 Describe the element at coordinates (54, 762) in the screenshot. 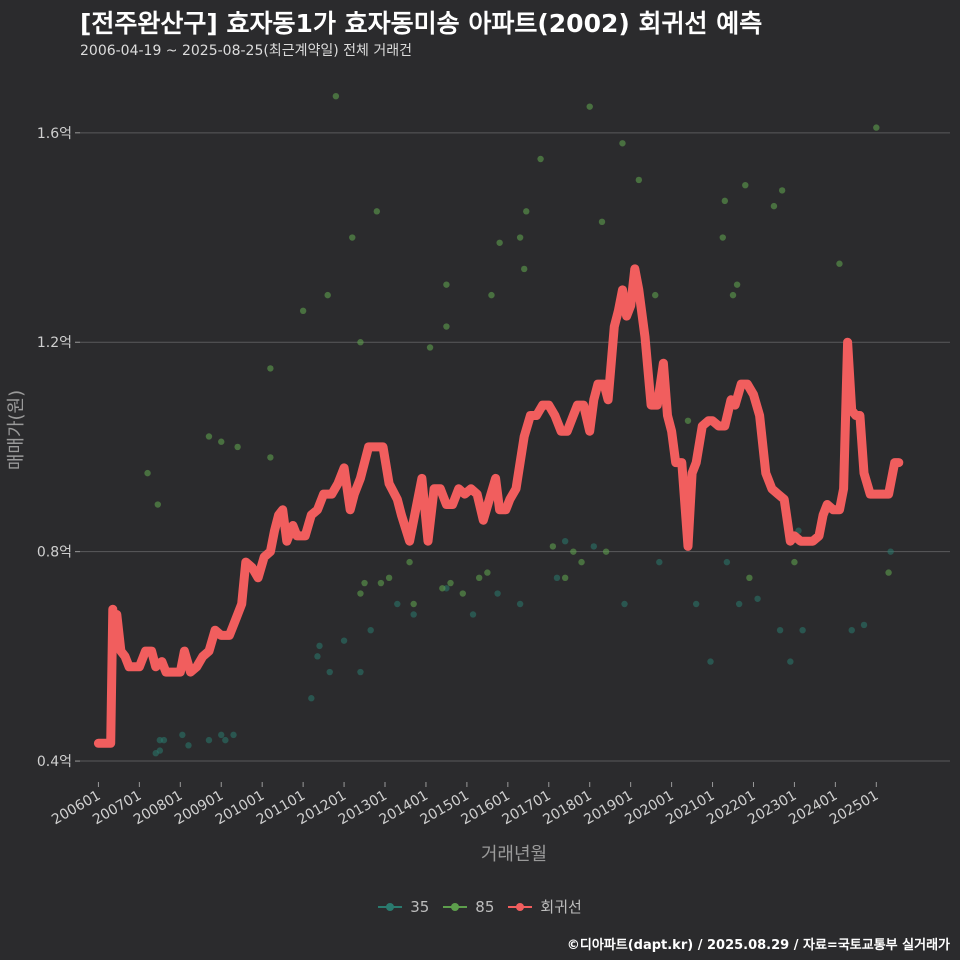

I see `y-tick-label: 0.4억` at that location.